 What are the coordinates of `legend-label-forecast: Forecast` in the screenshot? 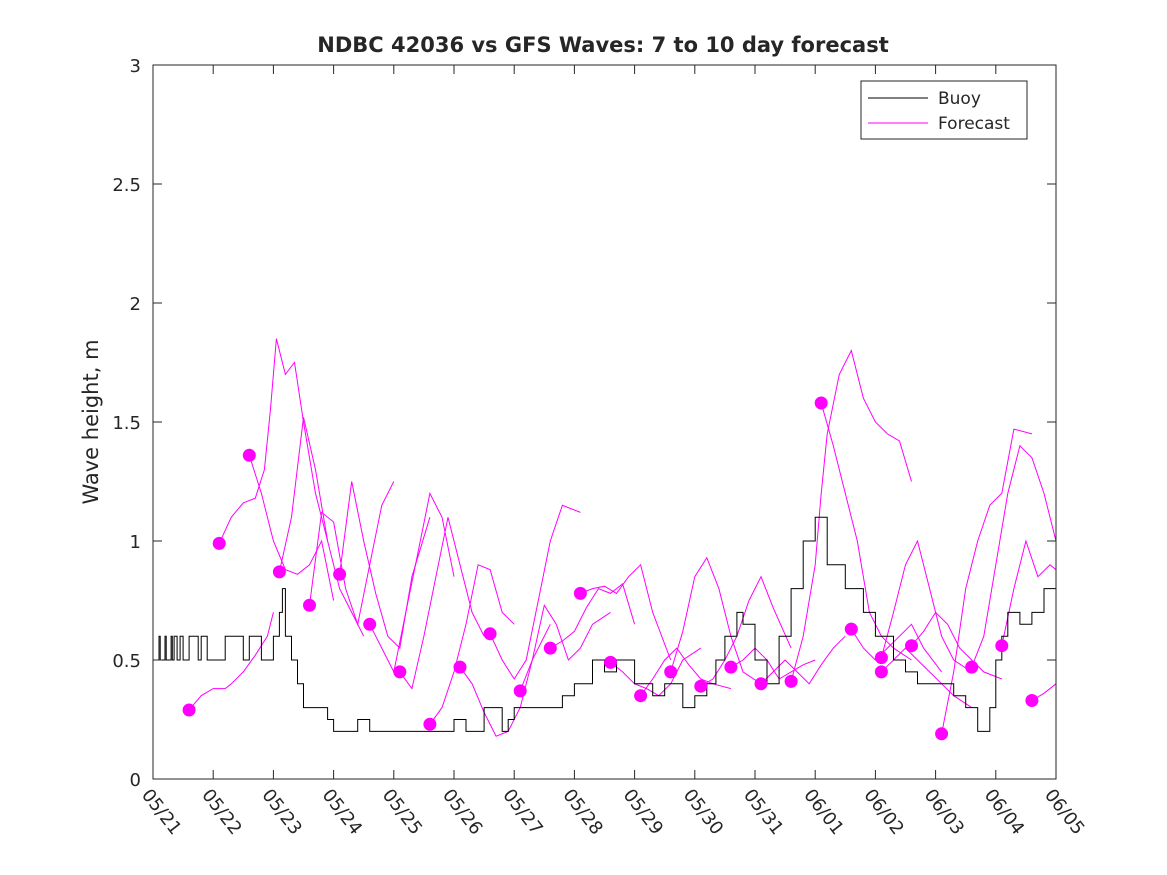 It's located at (974, 124).